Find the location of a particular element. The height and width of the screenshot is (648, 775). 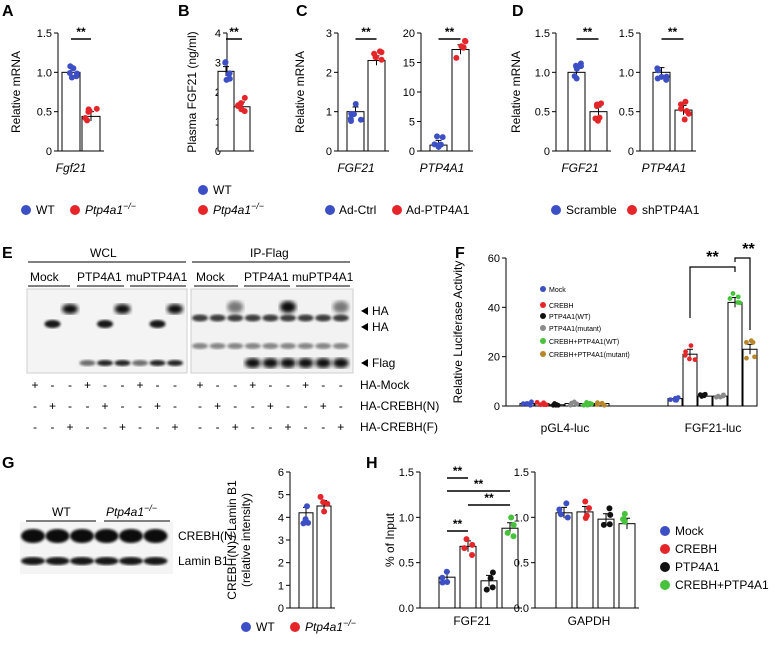

chart-a: 0 0.5 1.0 1.5 ** Relative mRNA Fgf21 is located at coordinates (56, 100).